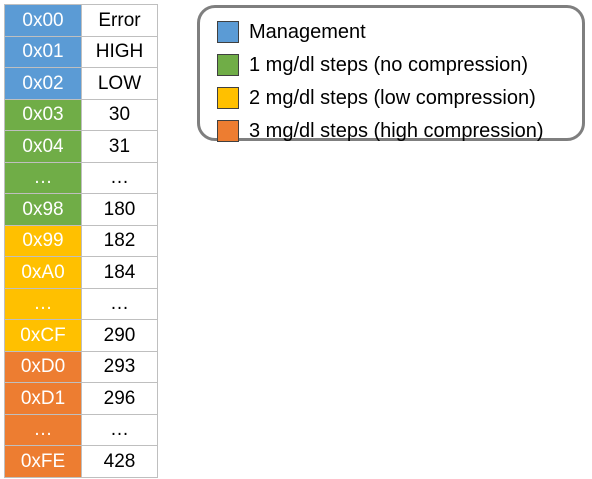 The width and height of the screenshot is (592, 479). Describe the element at coordinates (119, 366) in the screenshot. I see `value-cell: 293` at that location.